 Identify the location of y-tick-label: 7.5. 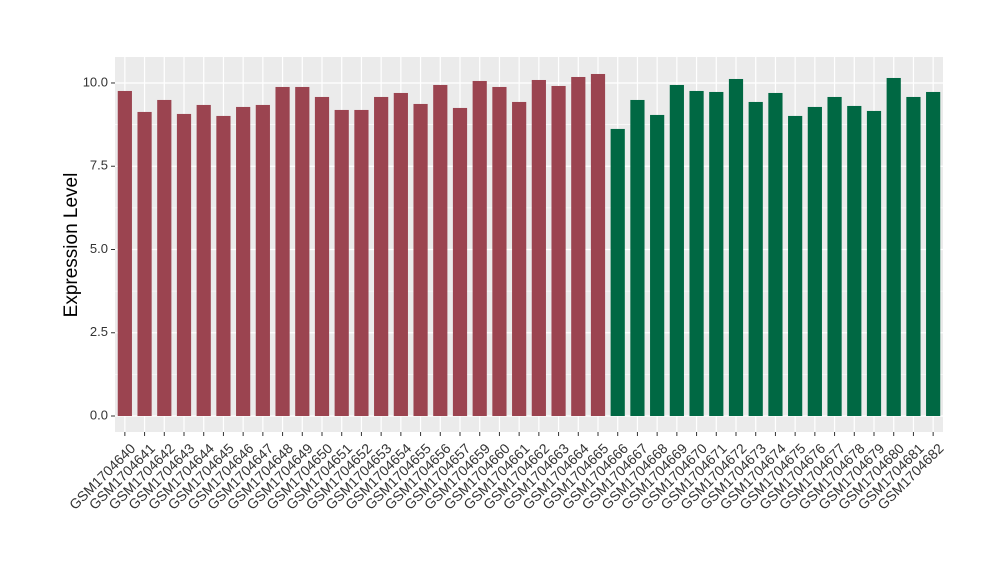
(99, 165).